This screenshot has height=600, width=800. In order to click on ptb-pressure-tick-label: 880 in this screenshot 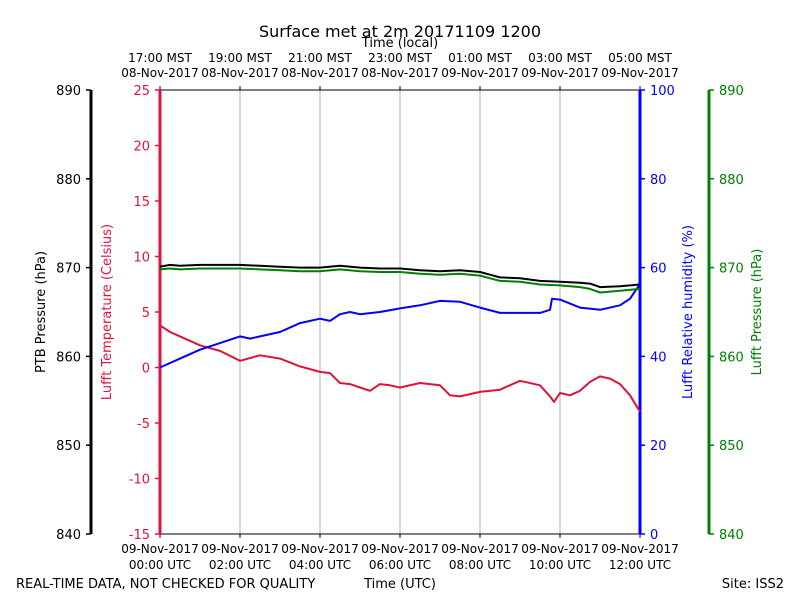, I will do `click(68, 180)`.